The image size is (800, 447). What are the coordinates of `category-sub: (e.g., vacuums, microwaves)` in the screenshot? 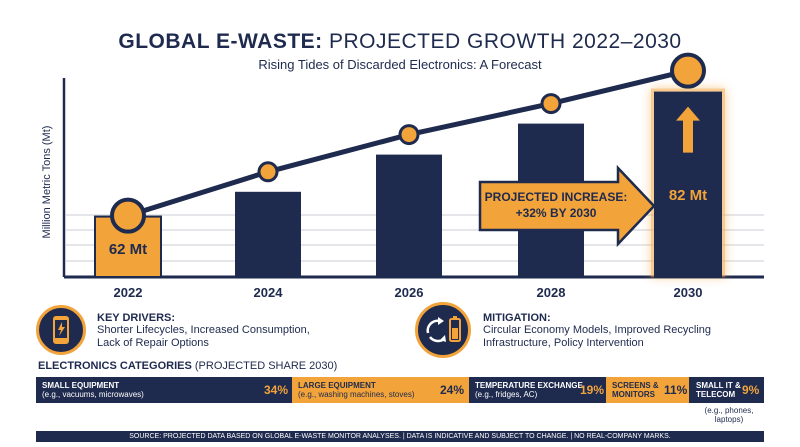 It's located at (93, 394).